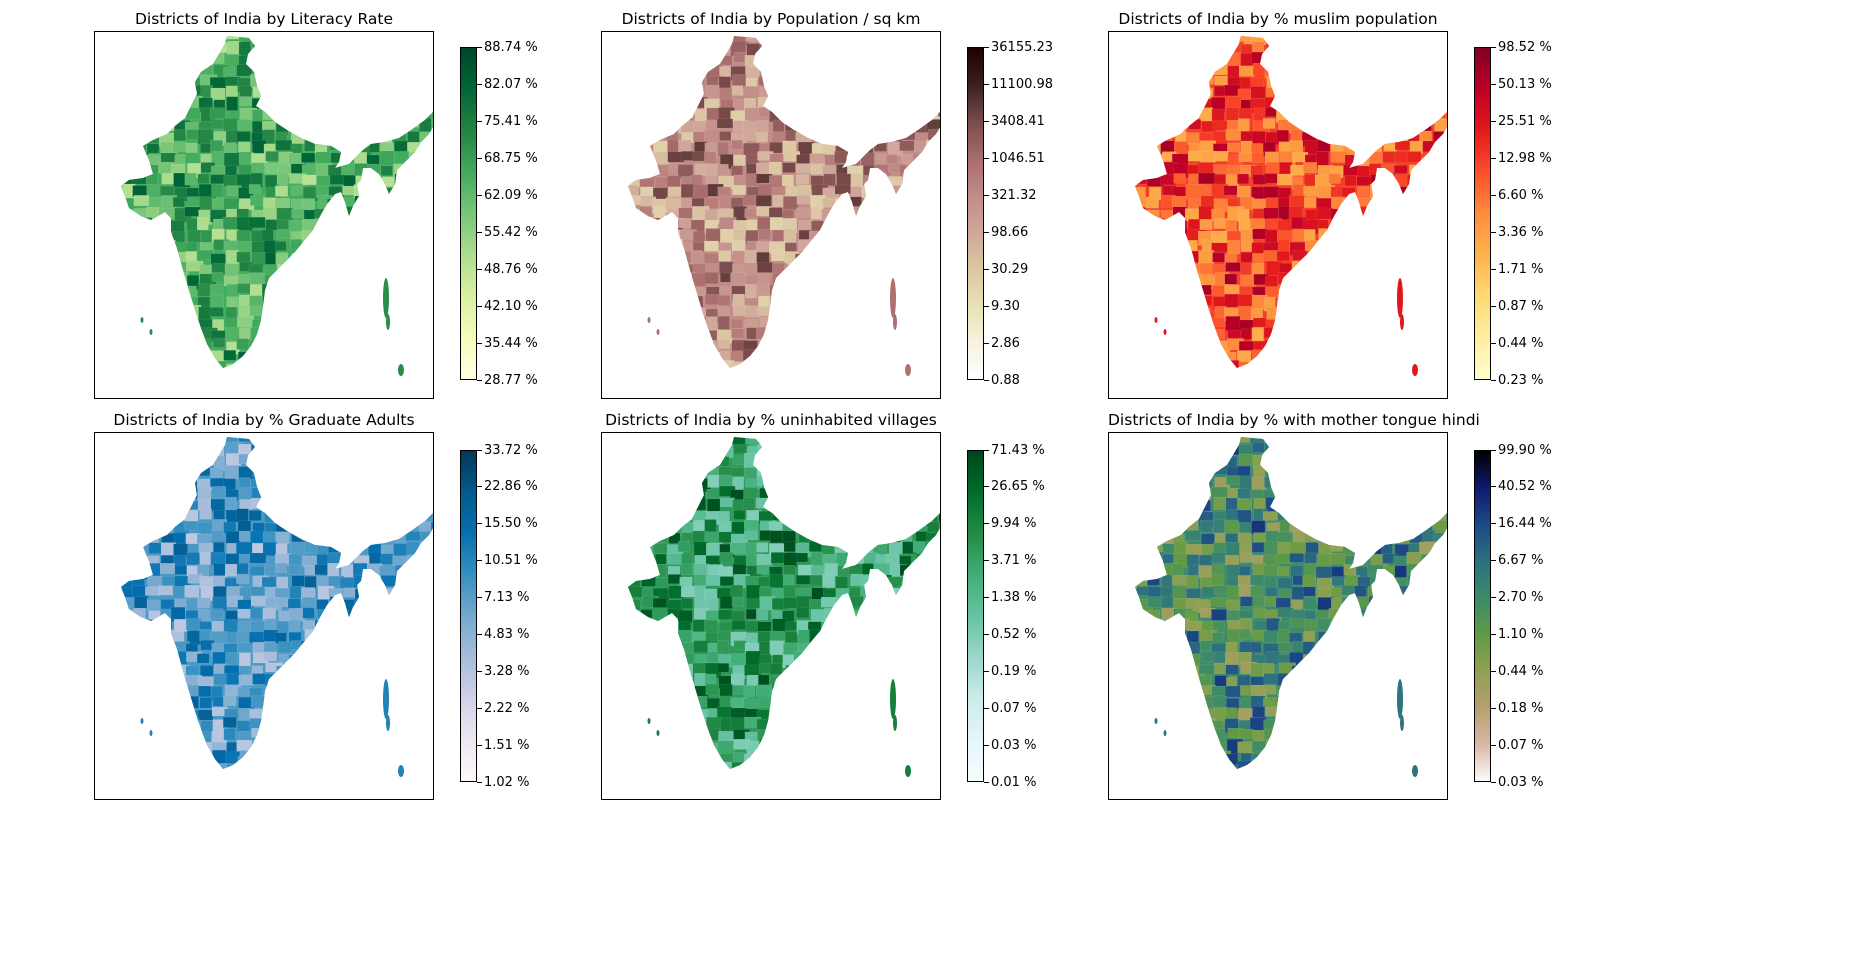  I want to click on colorbar-tick-label: 1.02 %, so click(507, 782).